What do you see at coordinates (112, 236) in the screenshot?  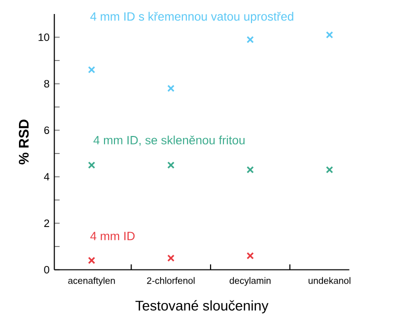 I see `series-label: 4 mm ID` at bounding box center [112, 236].